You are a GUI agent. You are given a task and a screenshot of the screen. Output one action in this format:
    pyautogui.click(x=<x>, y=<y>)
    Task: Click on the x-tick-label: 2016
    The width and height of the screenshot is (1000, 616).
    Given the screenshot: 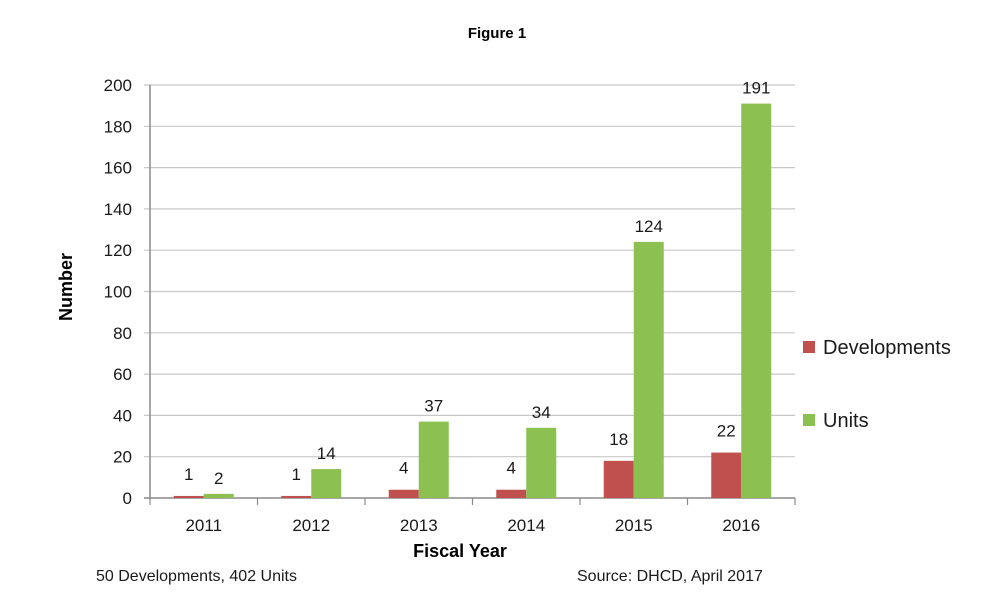 What is the action you would take?
    pyautogui.click(x=741, y=525)
    